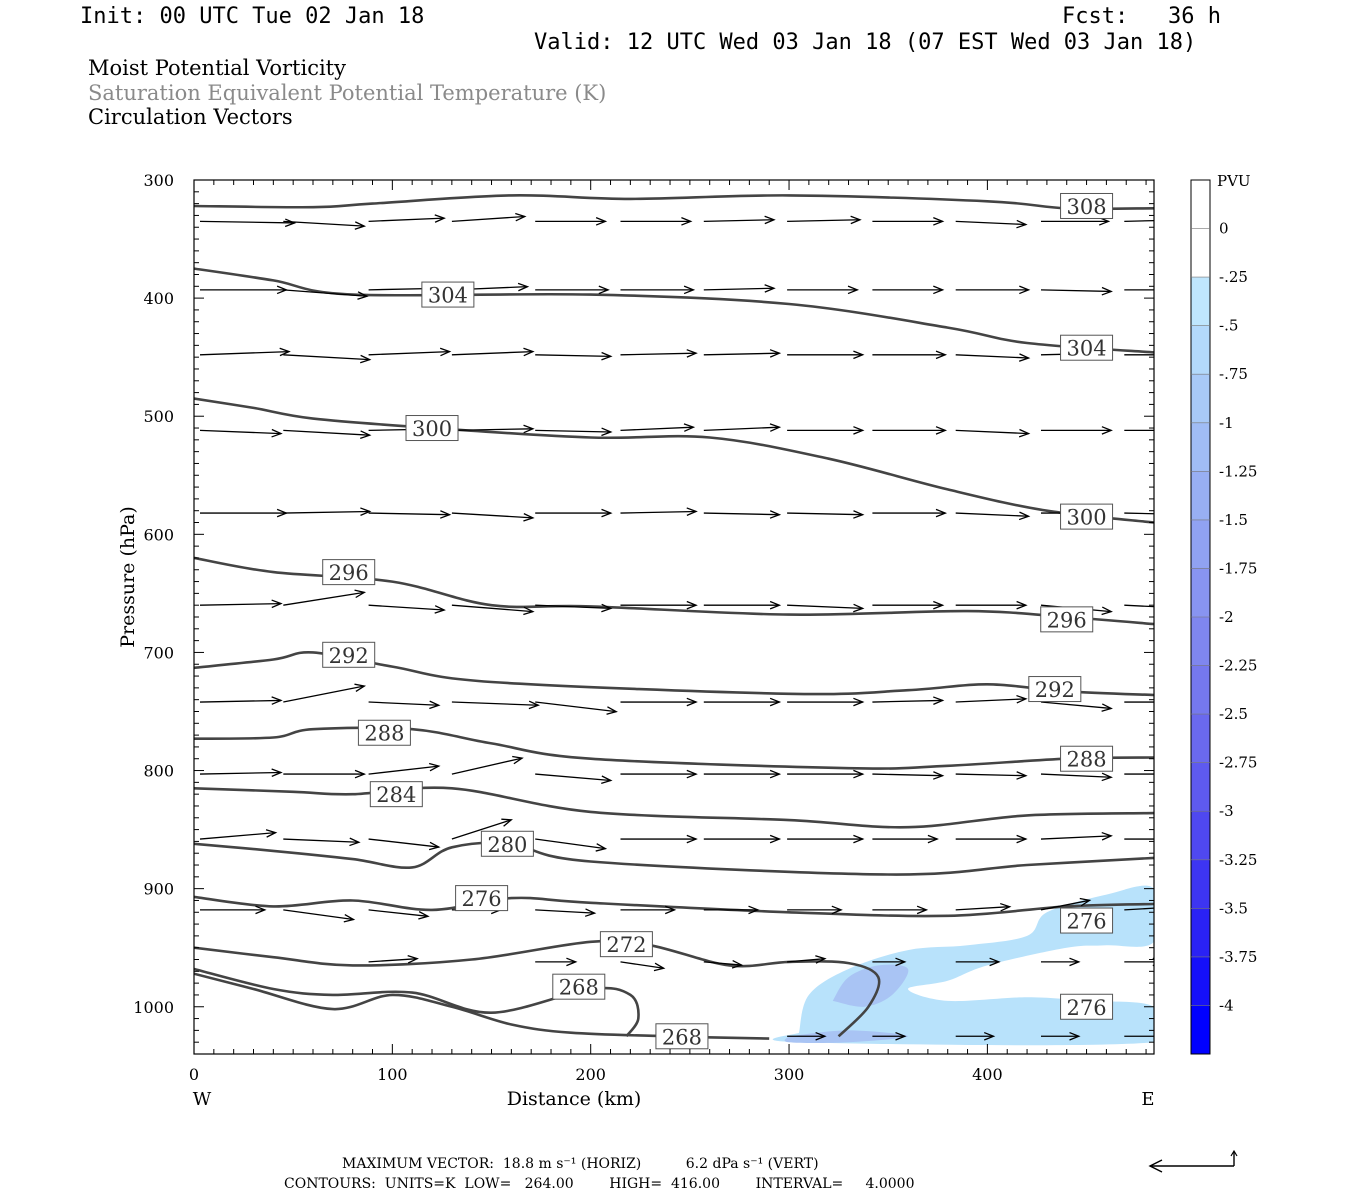  What do you see at coordinates (396, 795) in the screenshot?
I see `contour-label: 284` at bounding box center [396, 795].